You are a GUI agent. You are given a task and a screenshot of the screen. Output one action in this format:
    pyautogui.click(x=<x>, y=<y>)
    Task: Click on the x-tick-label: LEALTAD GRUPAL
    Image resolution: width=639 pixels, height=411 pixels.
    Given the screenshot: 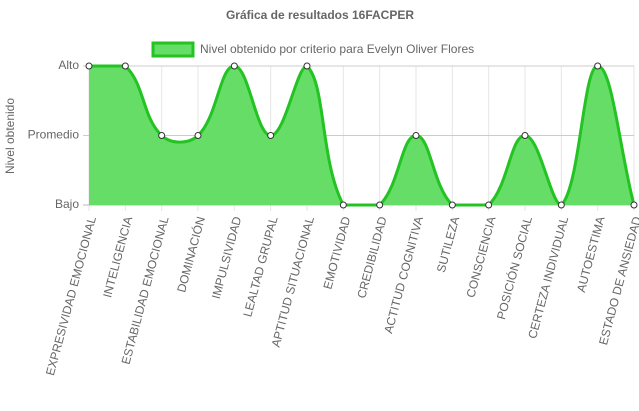 What is the action you would take?
    pyautogui.click(x=260, y=267)
    